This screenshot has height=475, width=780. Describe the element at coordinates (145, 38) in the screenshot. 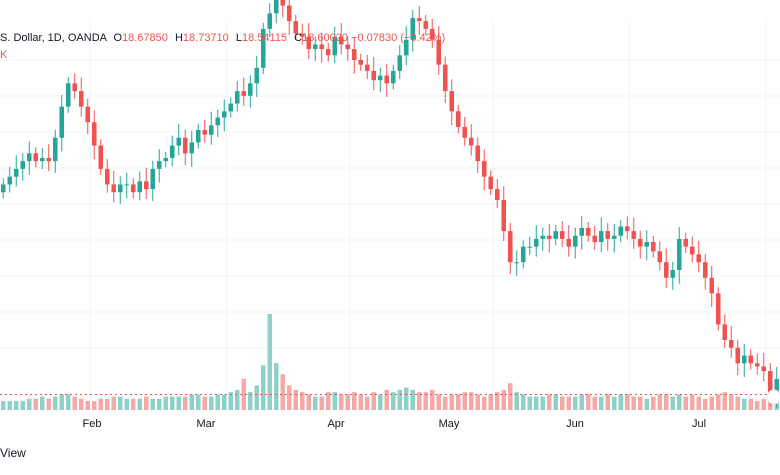

I see `open-value: 18.67850` at that location.